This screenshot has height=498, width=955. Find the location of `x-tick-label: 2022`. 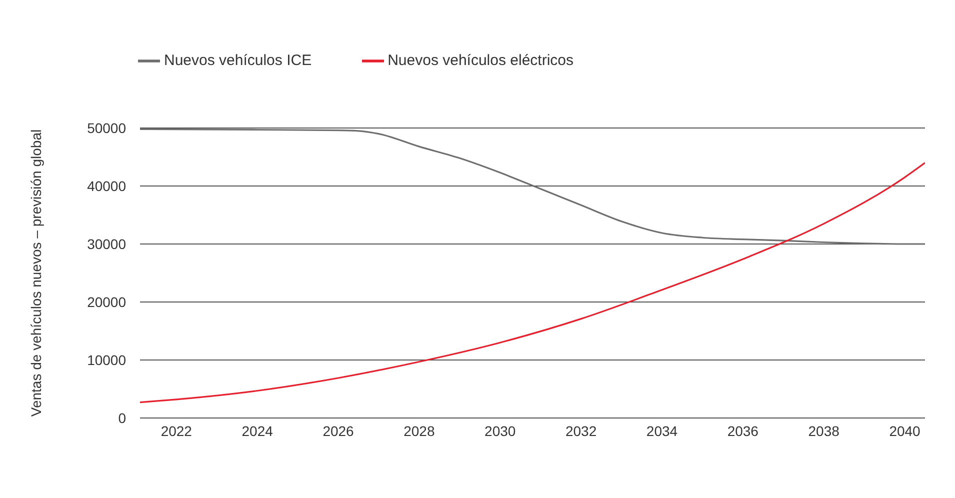

x-tick-label: 2022 is located at coordinates (176, 430).